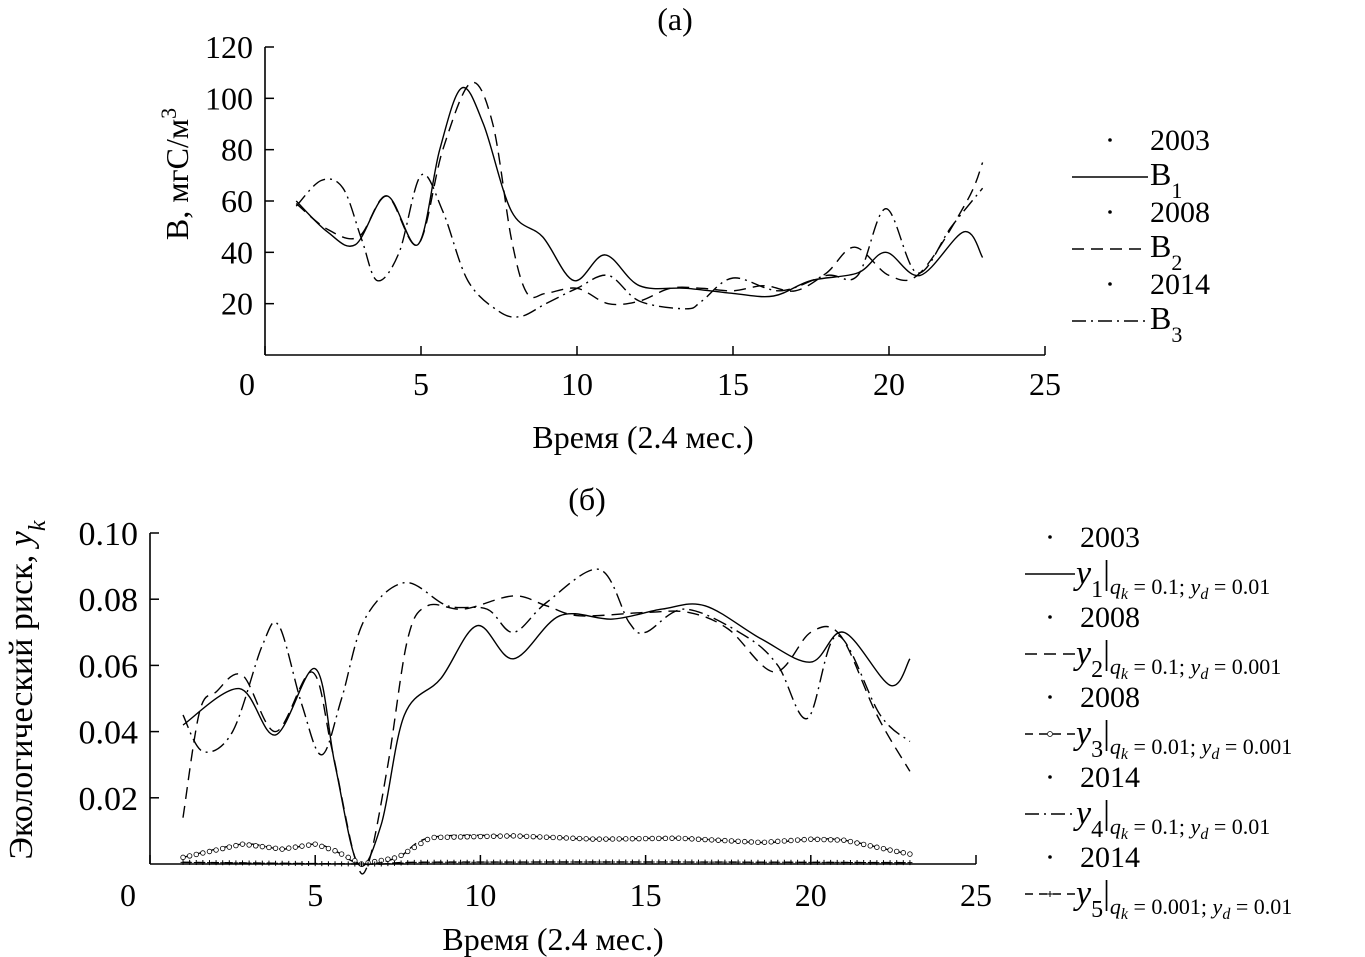  I want to click on chart-a-xtick-label: 10, so click(577, 384).